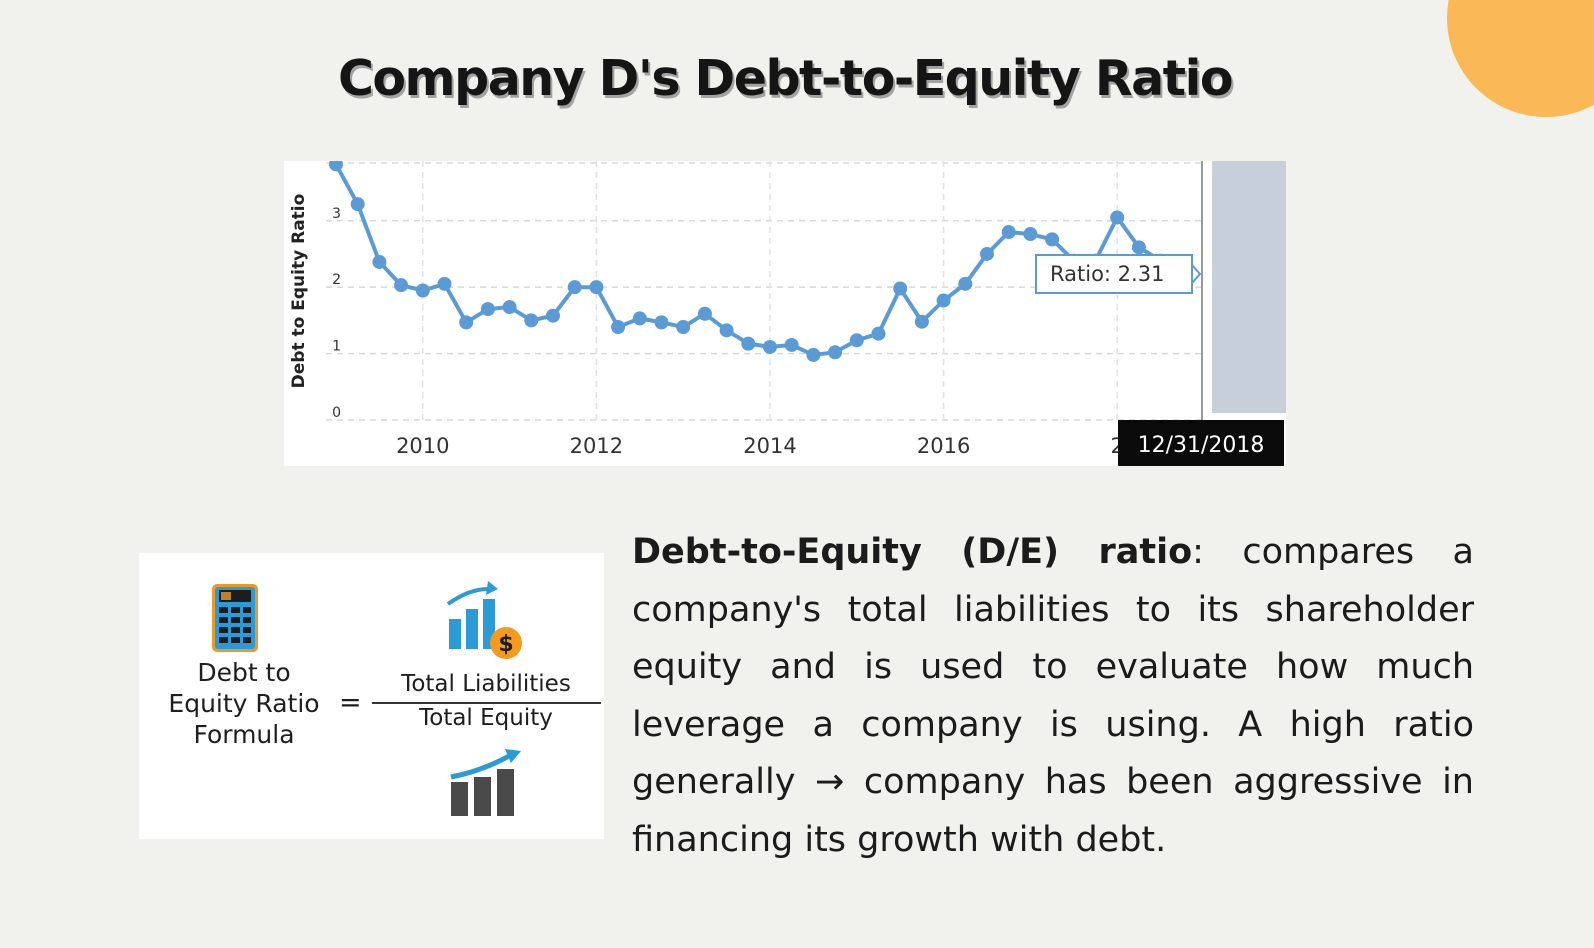 Image resolution: width=1594 pixels, height=948 pixels. I want to click on formula-label: Debt to Equity Ratio Formula, so click(244, 703).